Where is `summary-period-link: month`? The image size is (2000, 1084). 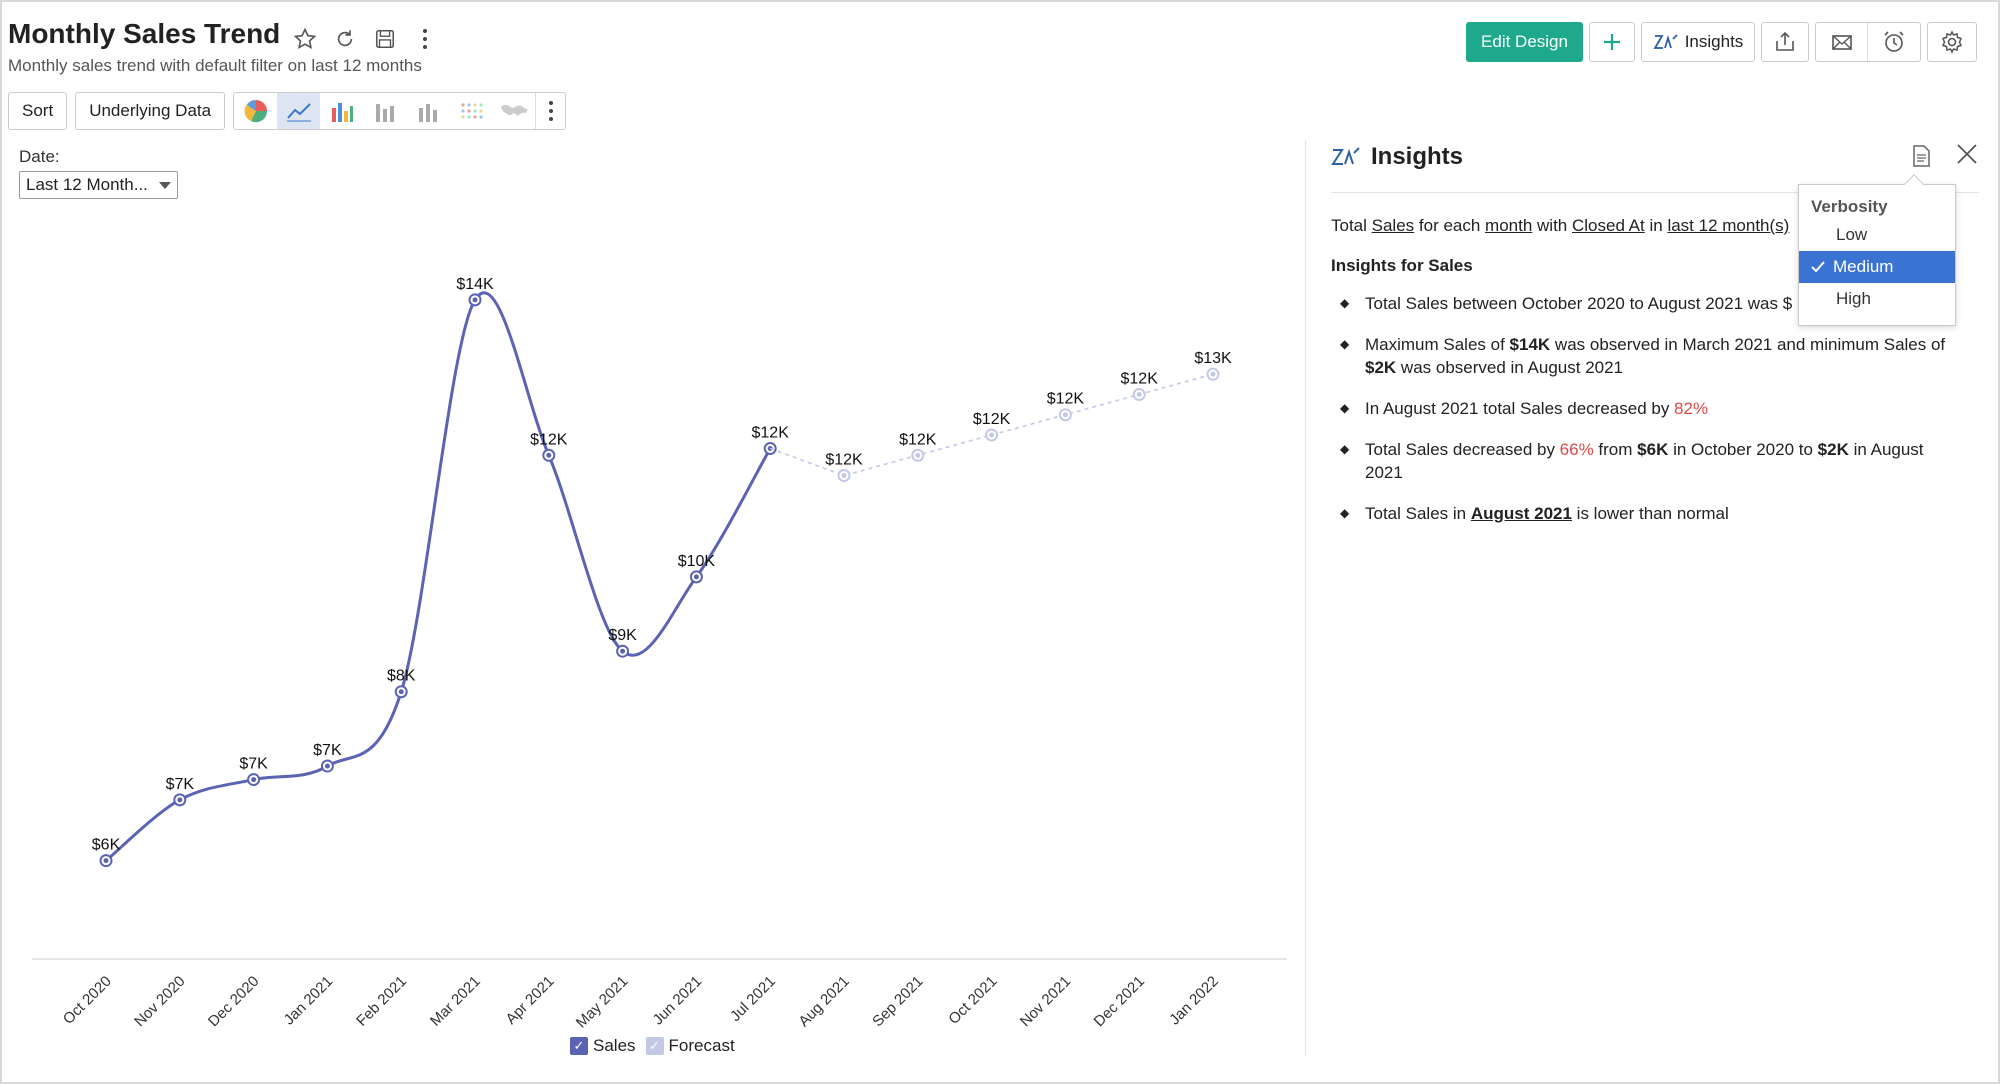
summary-period-link: month is located at coordinates (1509, 225).